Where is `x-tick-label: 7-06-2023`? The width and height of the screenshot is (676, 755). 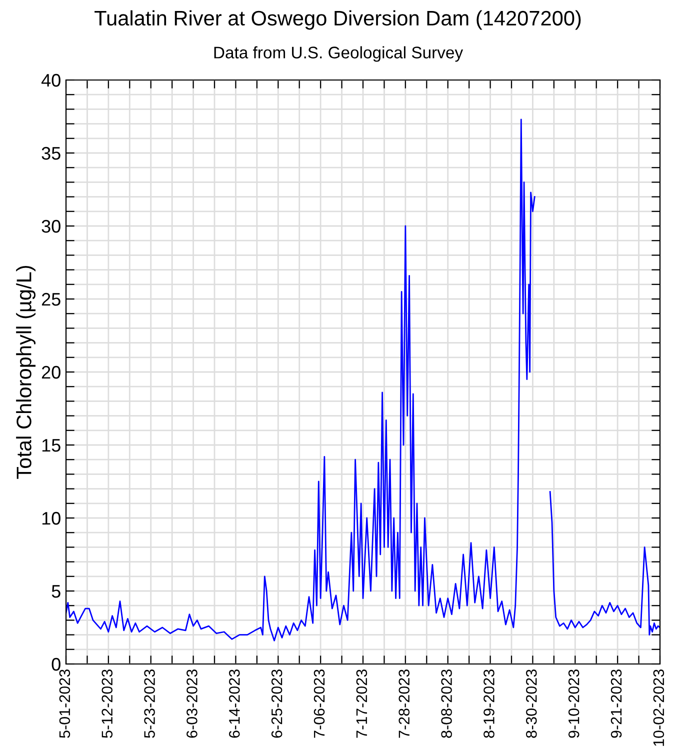 x-tick-label: 7-06-2023 is located at coordinates (319, 704).